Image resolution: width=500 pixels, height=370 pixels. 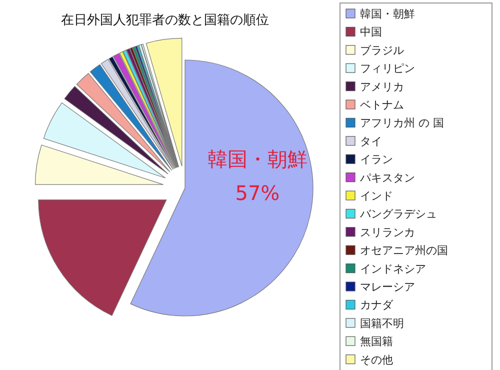 What do you see at coordinates (387, 232) in the screenshot?
I see `legend-label: スリランカ` at bounding box center [387, 232].